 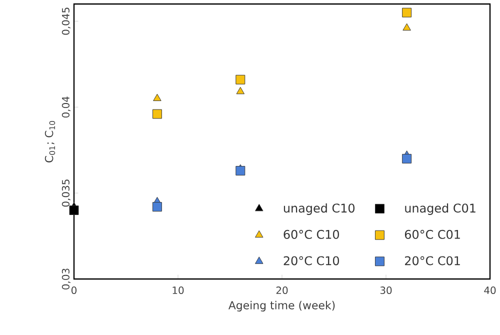 I want to click on y-tick-label: 0,035, so click(x=66, y=193).